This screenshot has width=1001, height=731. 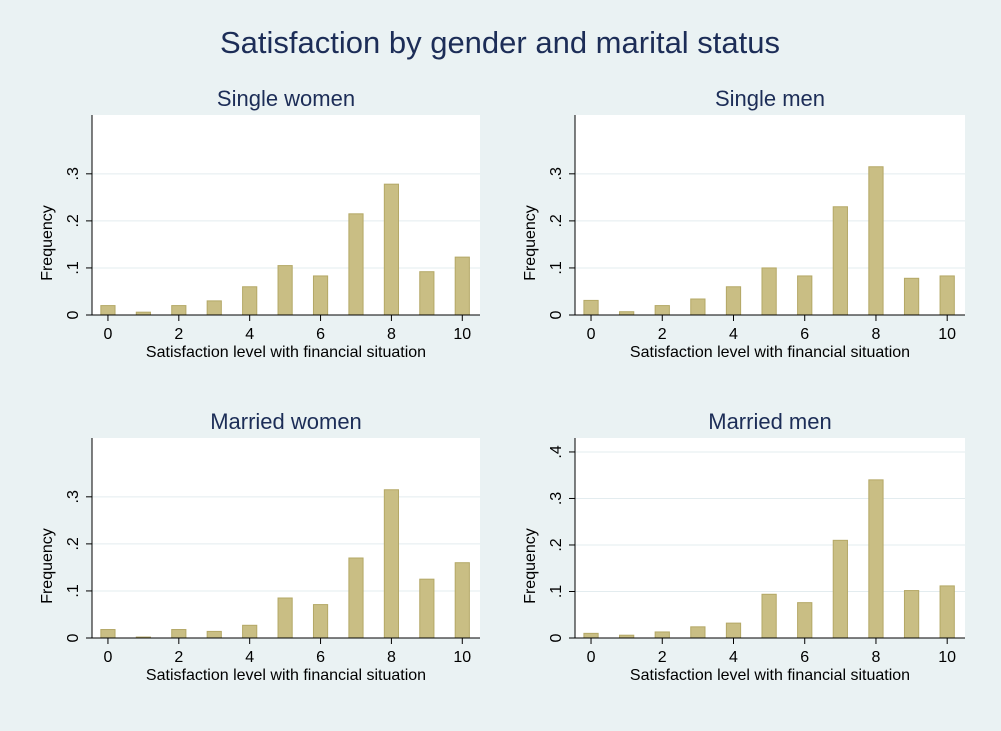 What do you see at coordinates (770, 98) in the screenshot?
I see `panel-title: Single men` at bounding box center [770, 98].